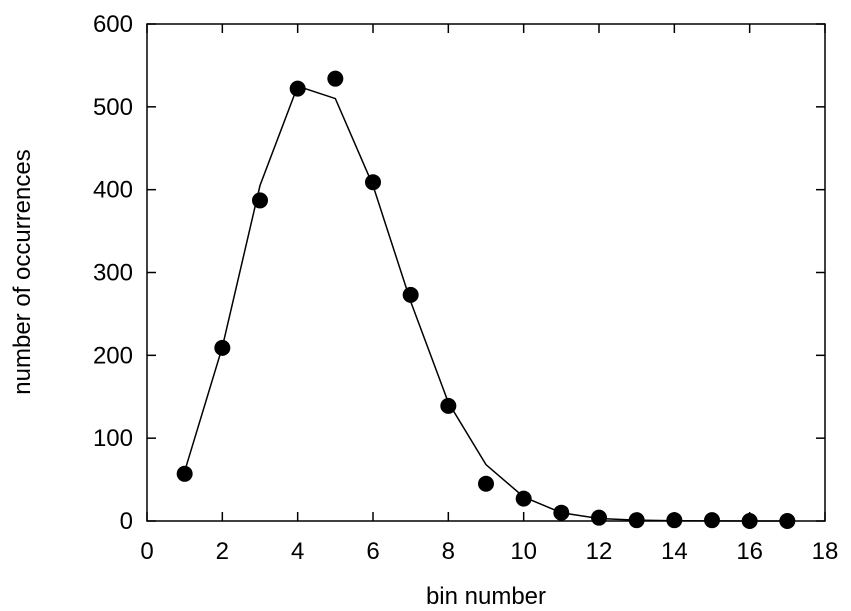 Image resolution: width=851 pixels, height=611 pixels. What do you see at coordinates (448, 551) in the screenshot?
I see `x-tick-label: 8` at bounding box center [448, 551].